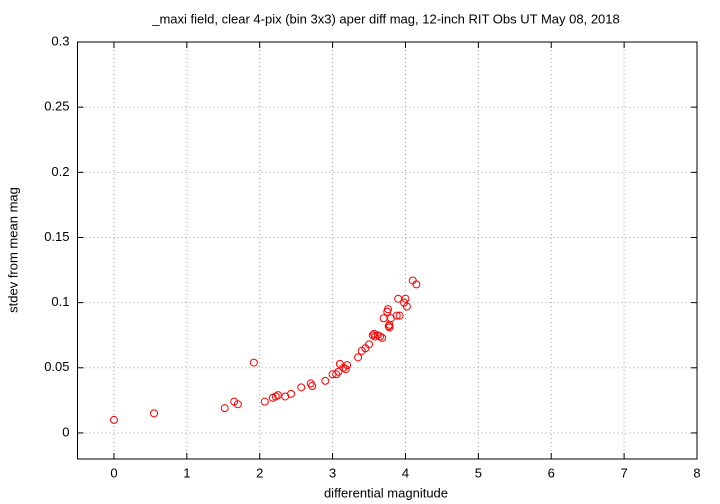 The width and height of the screenshot is (720, 504). I want to click on y-tick-label: 0.15, so click(56, 236).